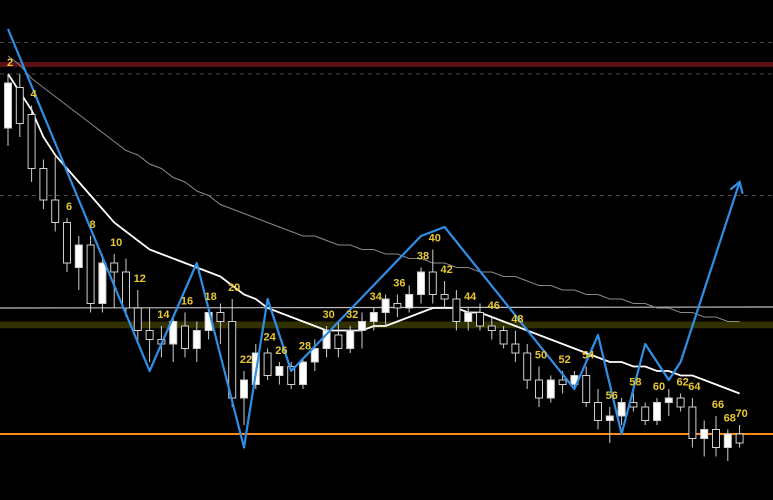  What do you see at coordinates (386, 64) in the screenshot?
I see `resistance-line` at bounding box center [386, 64].